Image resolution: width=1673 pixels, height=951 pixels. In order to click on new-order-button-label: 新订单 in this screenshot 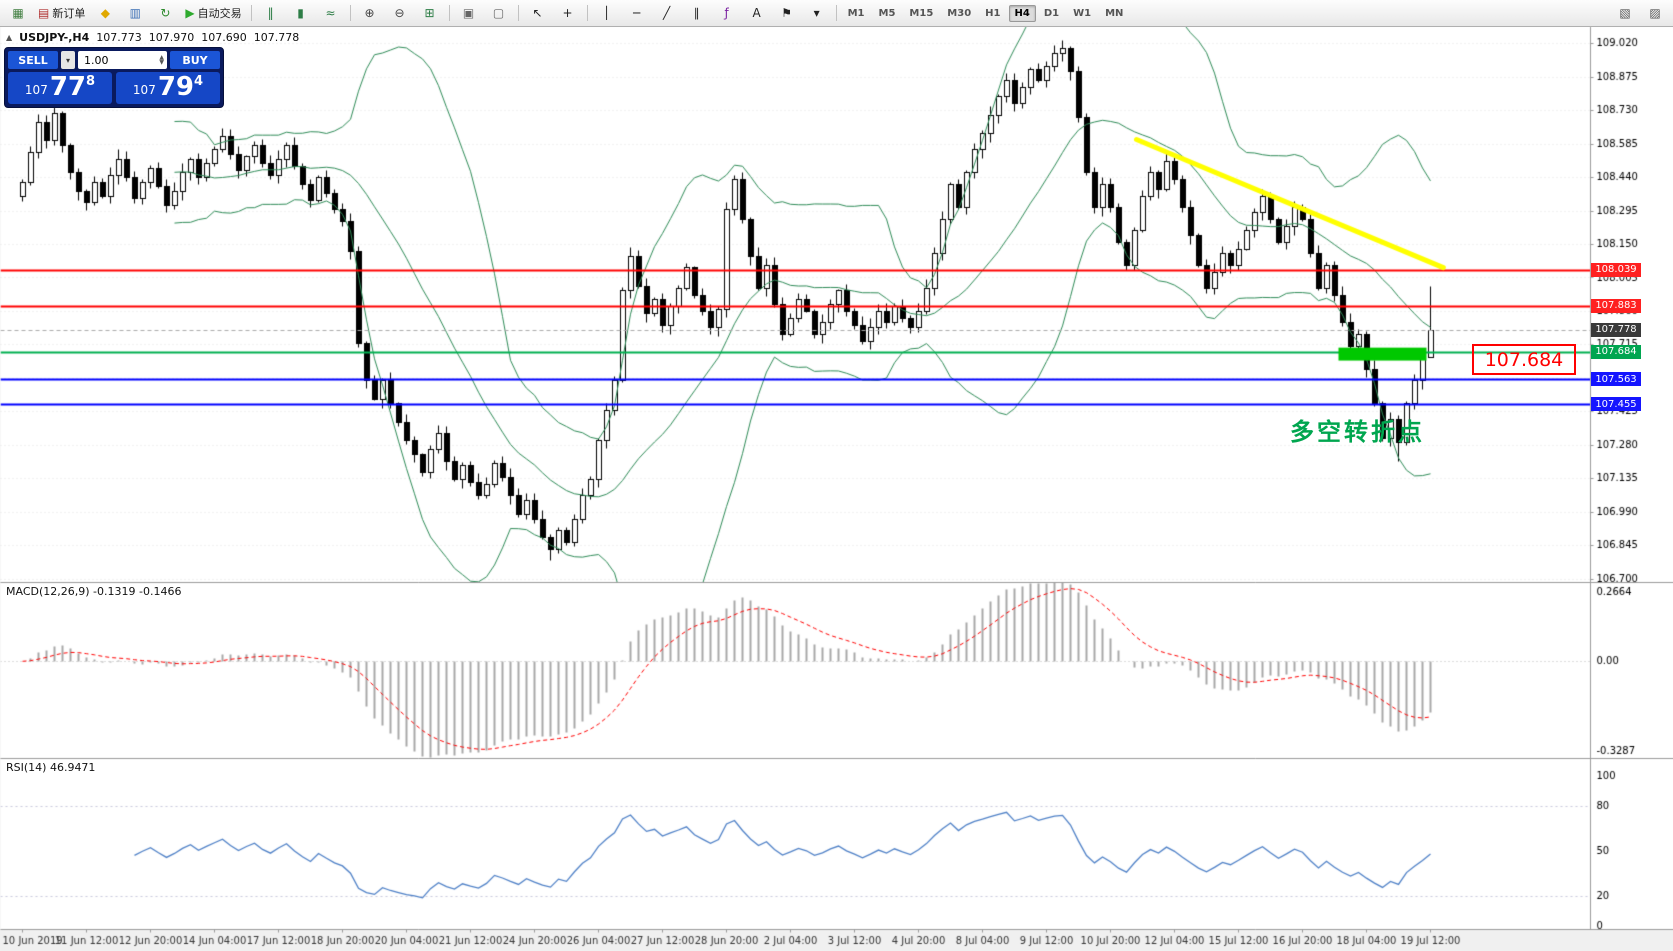, I will do `click(69, 13)`.